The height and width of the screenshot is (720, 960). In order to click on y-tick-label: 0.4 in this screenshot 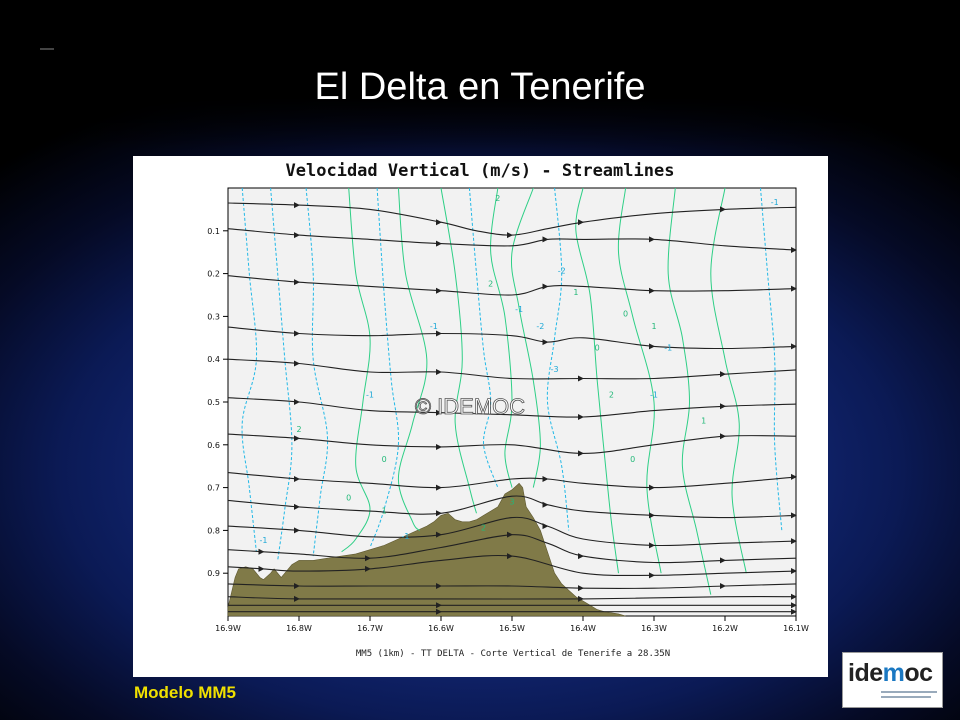, I will do `click(213, 359)`.